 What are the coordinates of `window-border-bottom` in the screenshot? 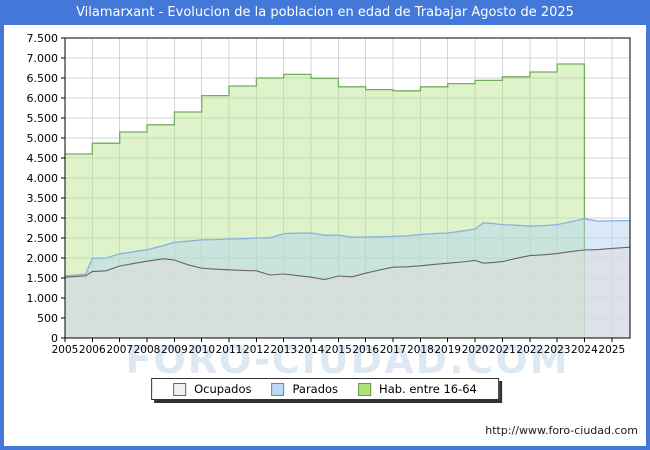 It's located at (325, 448).